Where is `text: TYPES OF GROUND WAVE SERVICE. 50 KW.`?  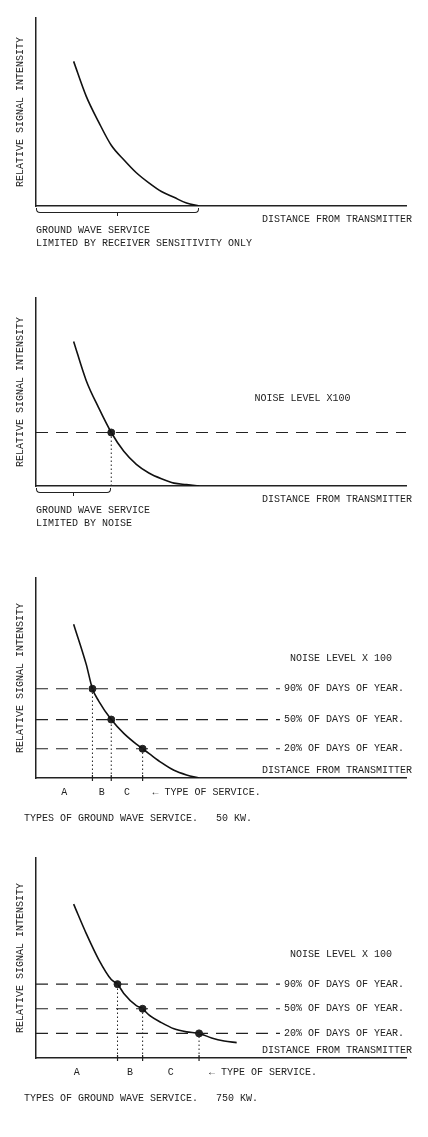 text: TYPES OF GROUND WAVE SERVICE. 50 KW. is located at coordinates (138, 818).